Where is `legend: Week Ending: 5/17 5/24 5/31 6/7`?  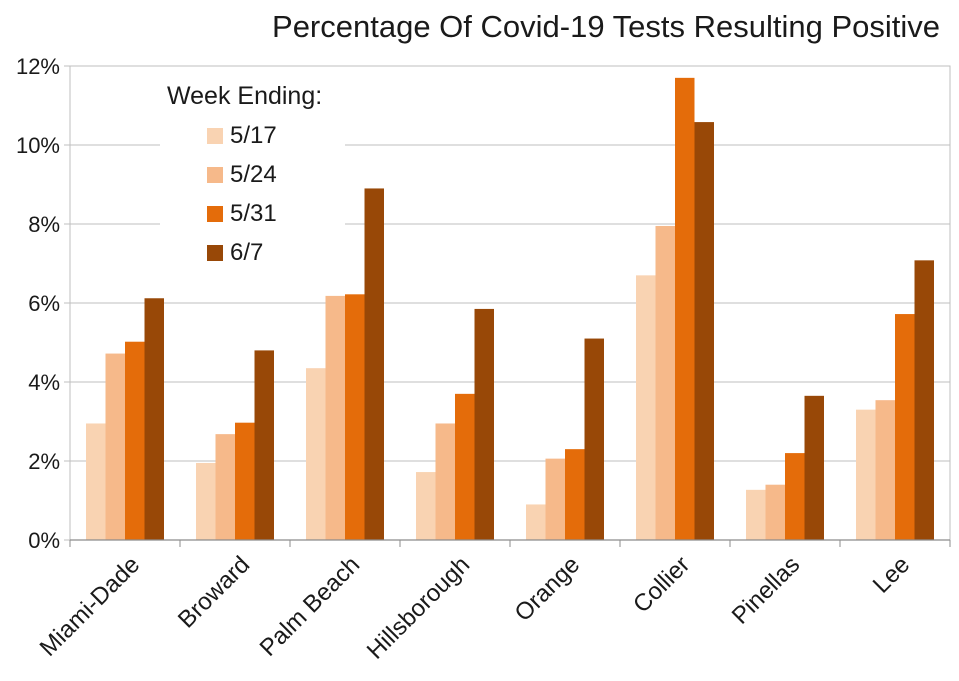 legend: Week Ending: 5/17 5/24 5/31 6/7 is located at coordinates (252, 176).